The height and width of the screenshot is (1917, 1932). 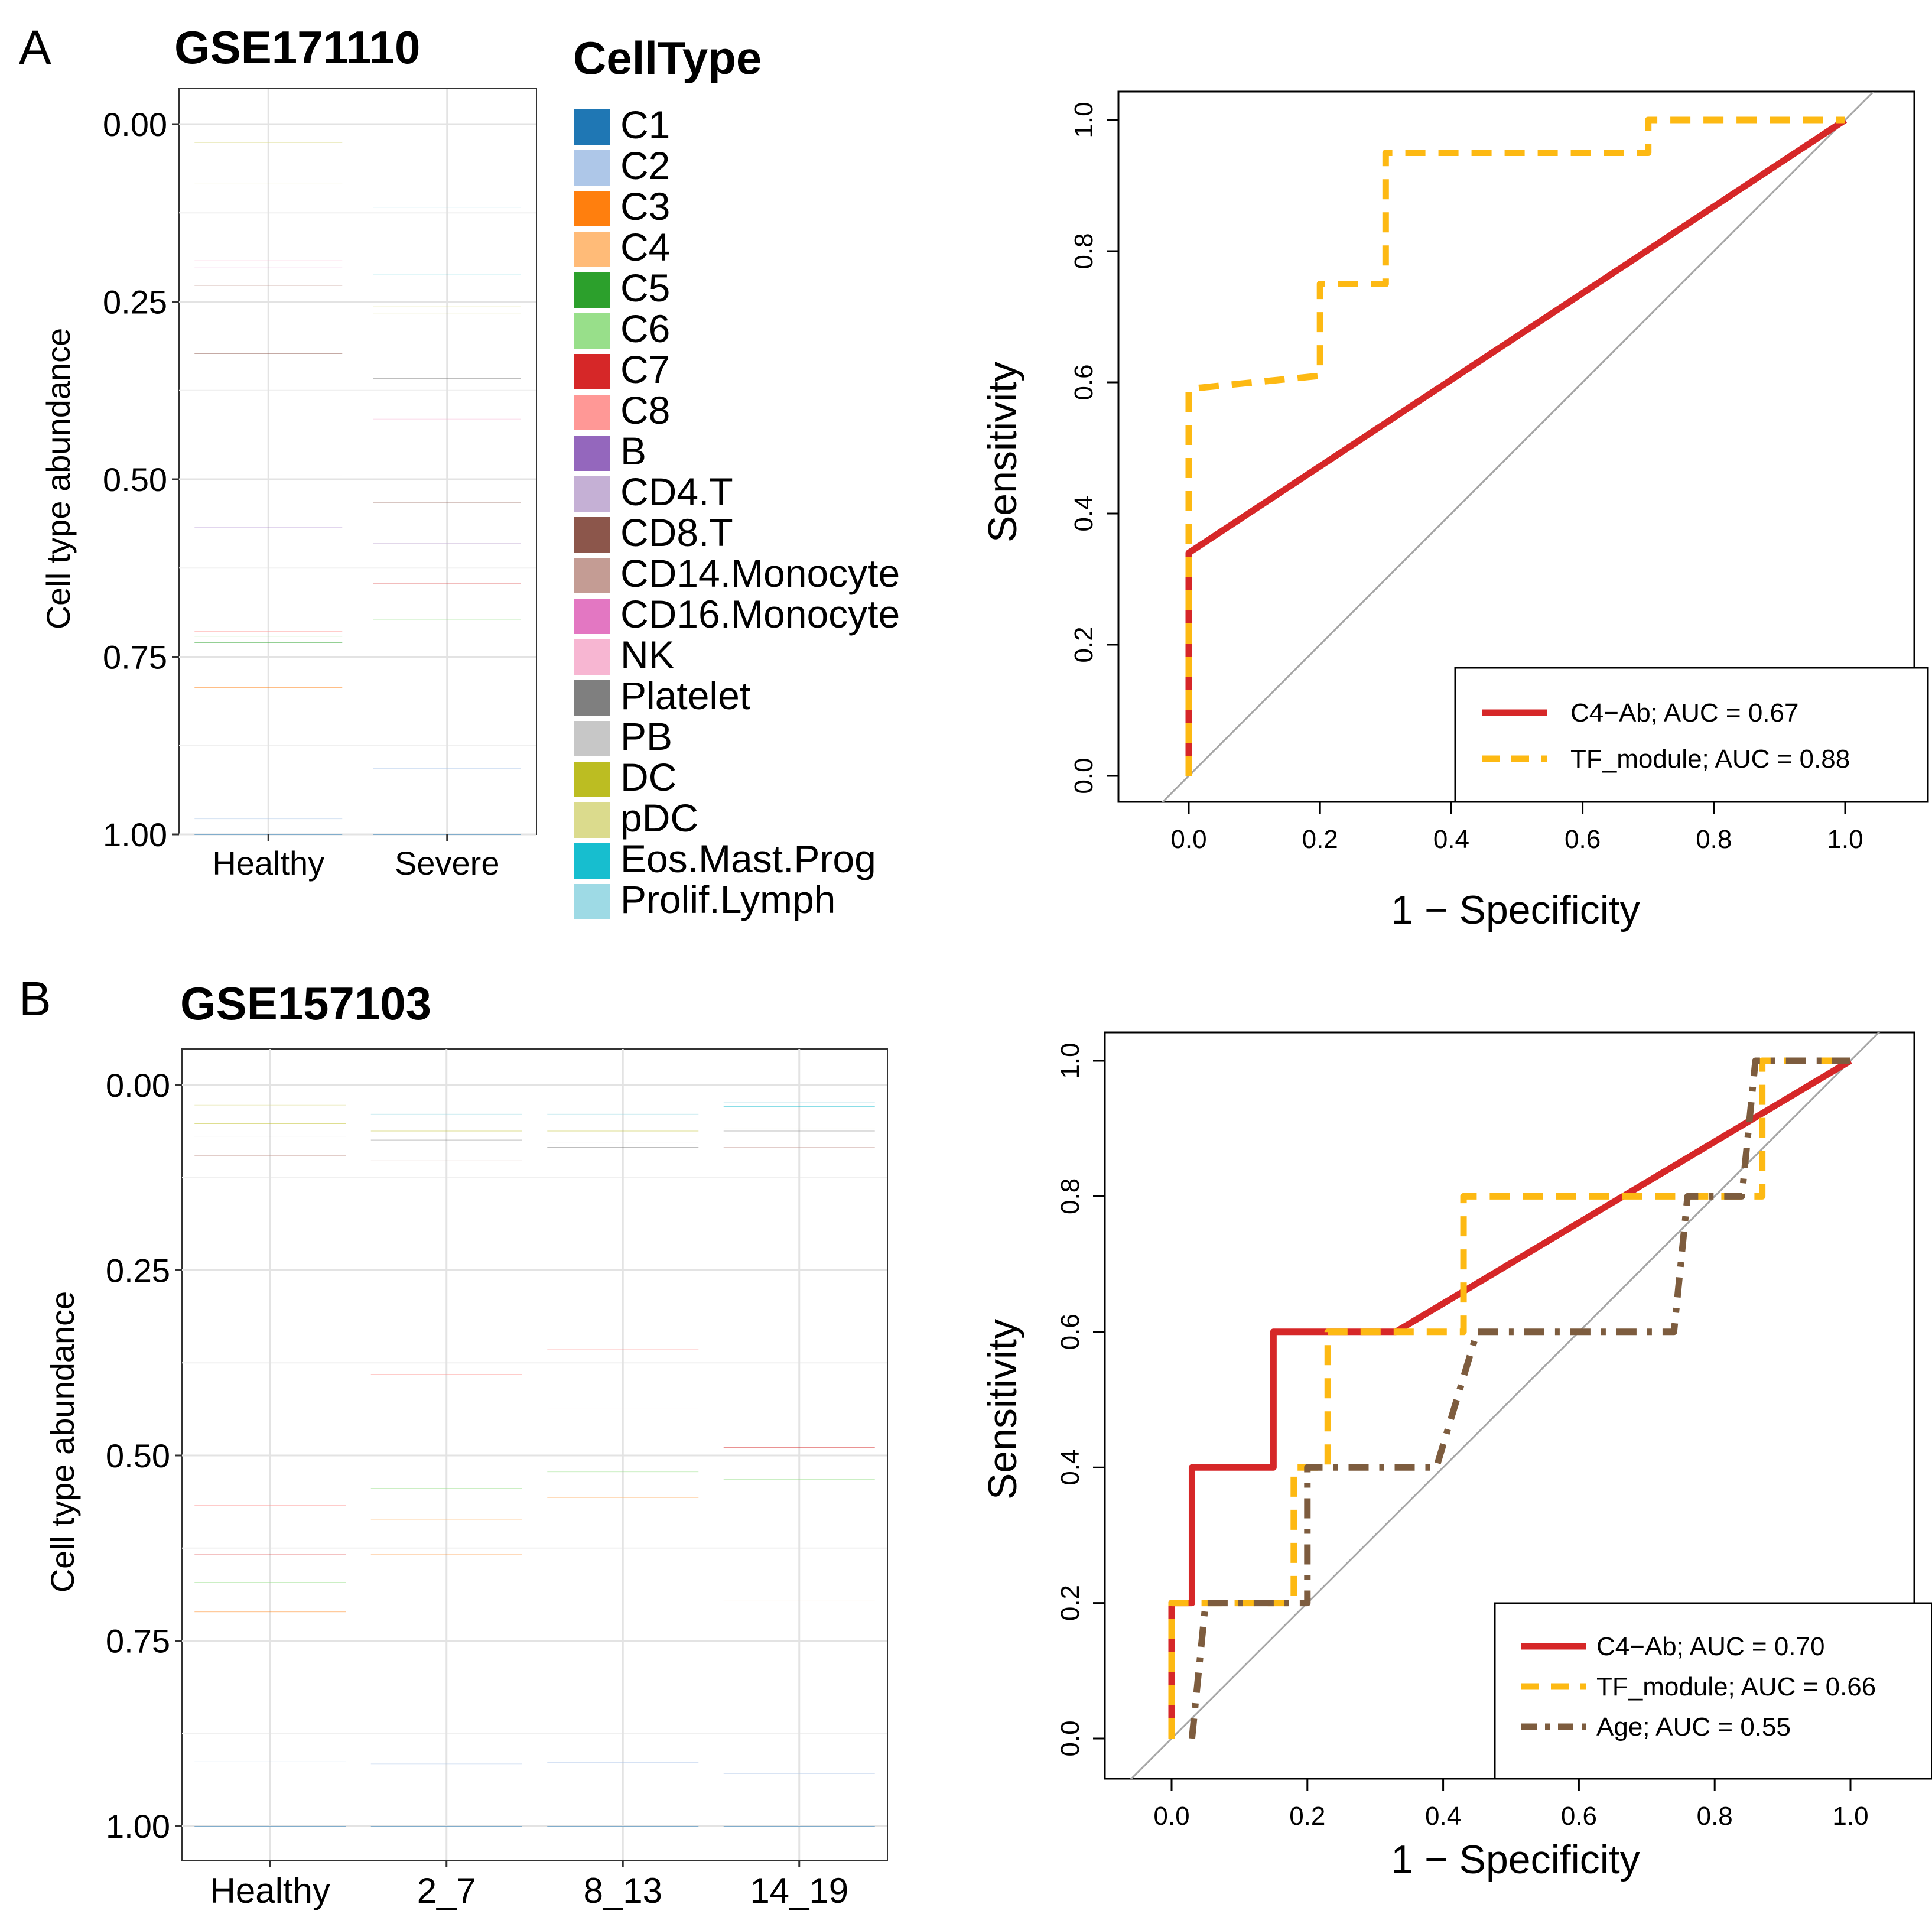 I want to click on legend-item-label: C4, so click(x=645, y=247).